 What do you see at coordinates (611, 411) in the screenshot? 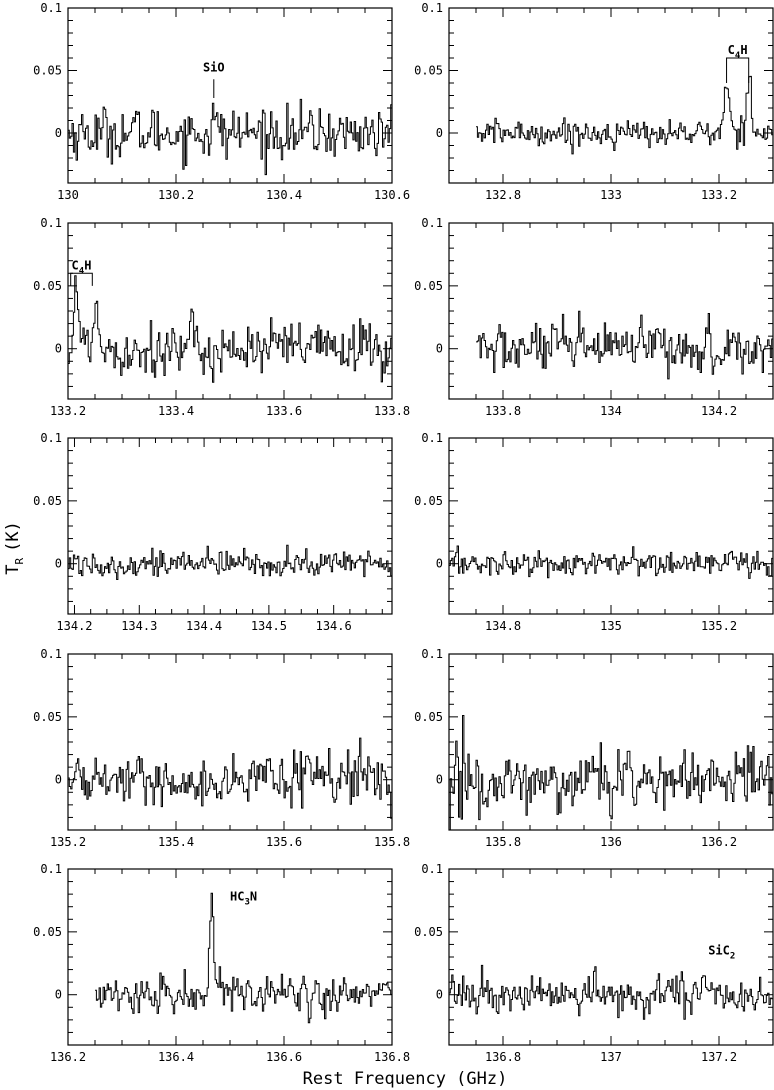
I see `x-tick-label: 134` at bounding box center [611, 411].